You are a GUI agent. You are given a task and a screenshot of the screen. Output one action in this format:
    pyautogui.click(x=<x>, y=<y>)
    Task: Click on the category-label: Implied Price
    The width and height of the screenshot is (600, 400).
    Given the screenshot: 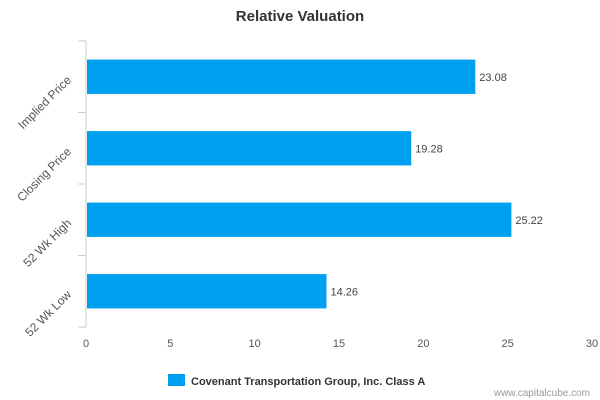 What is the action you would take?
    pyautogui.click(x=44, y=102)
    